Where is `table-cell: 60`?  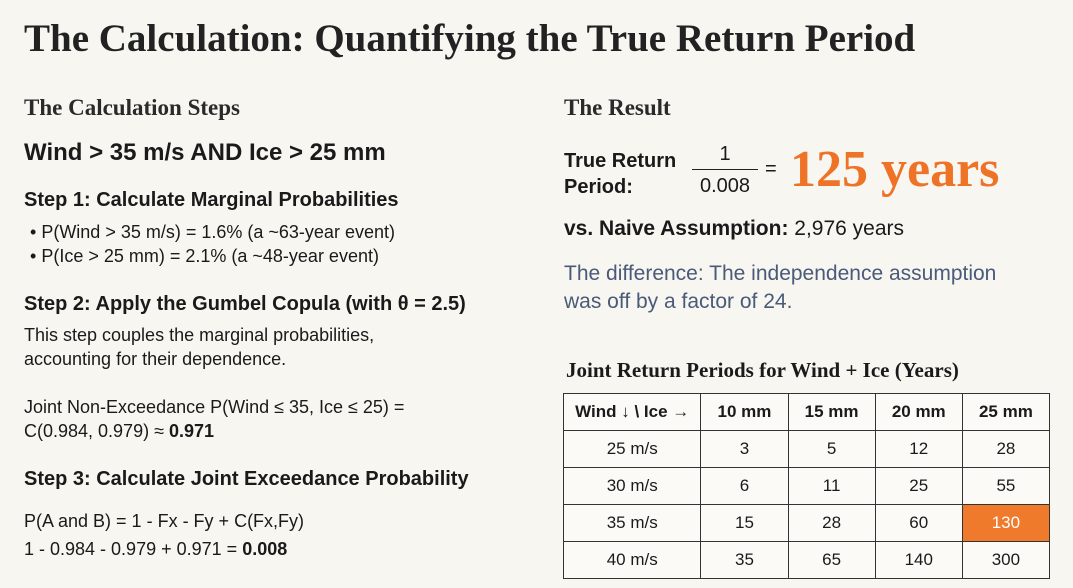
table-cell: 60 is located at coordinates (918, 523).